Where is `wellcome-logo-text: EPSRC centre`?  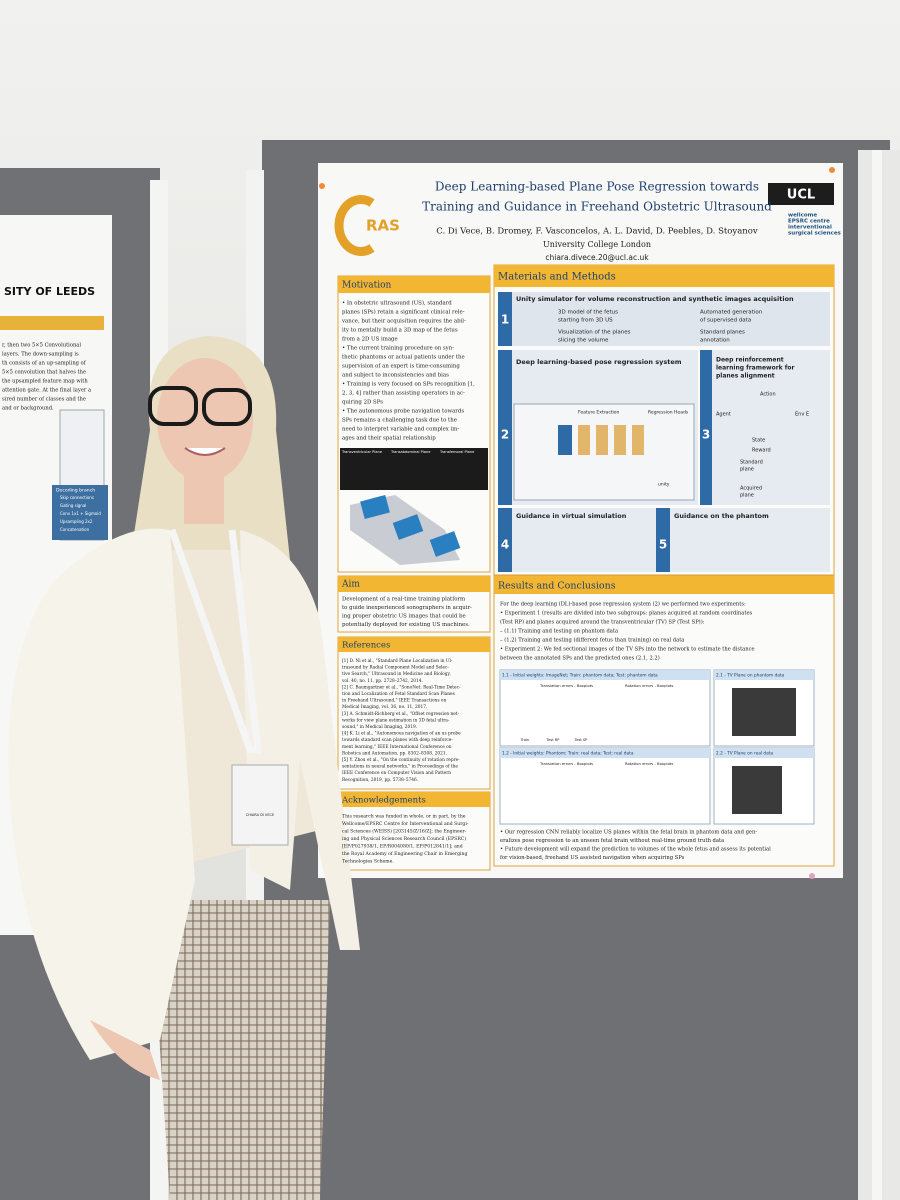
wellcome-logo-text: EPSRC centre is located at coordinates (809, 222).